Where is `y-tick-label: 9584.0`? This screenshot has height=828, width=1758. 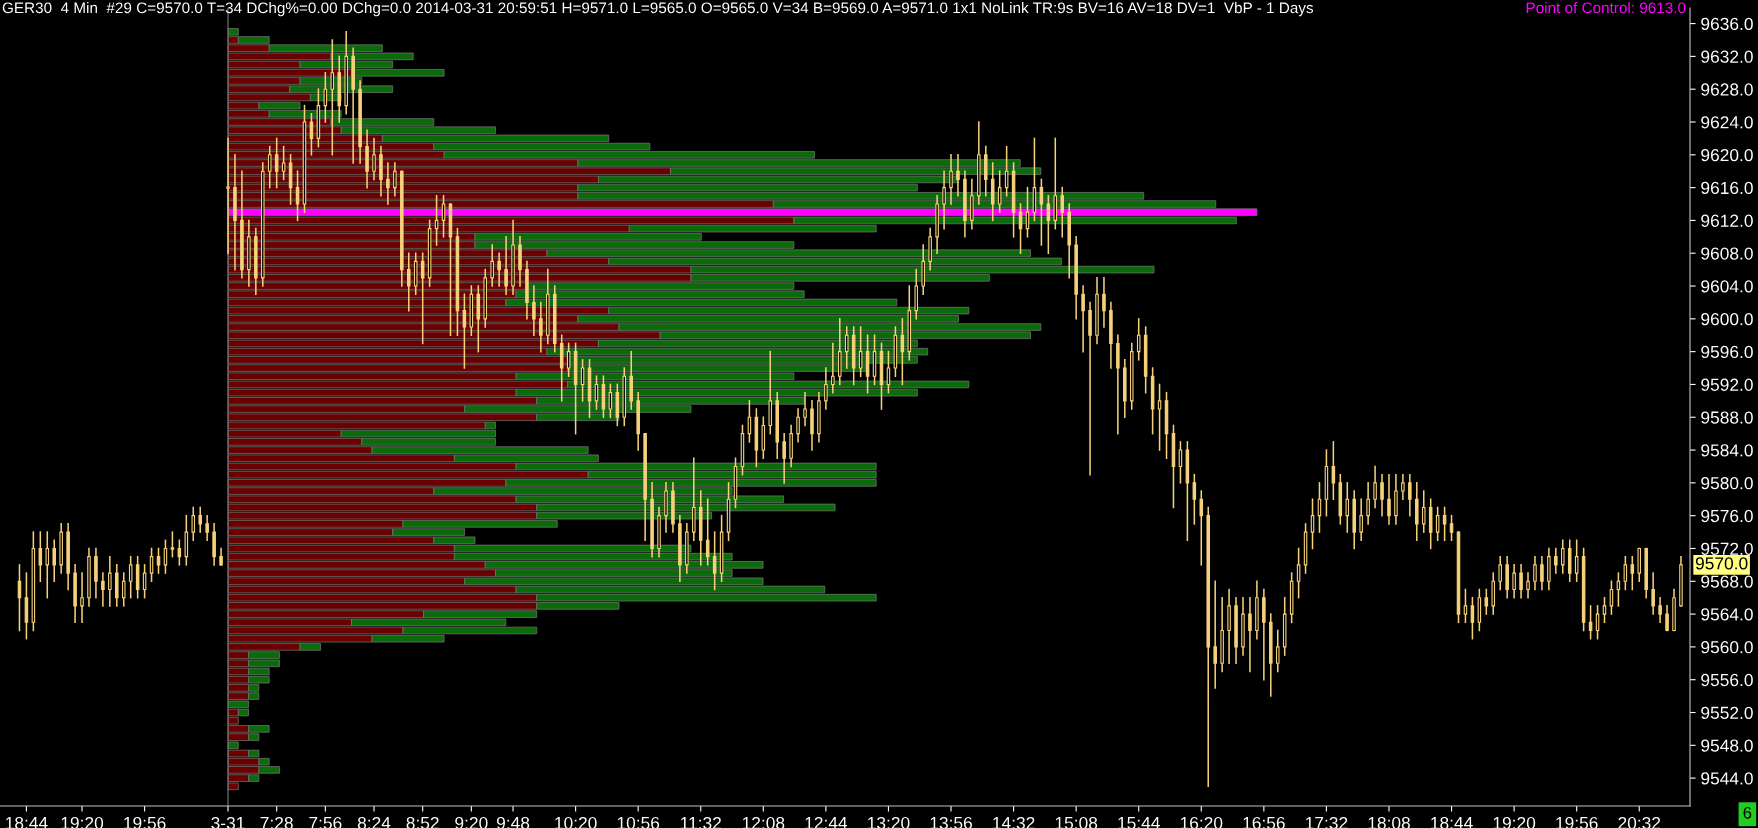 y-tick-label: 9584.0 is located at coordinates (1727, 450).